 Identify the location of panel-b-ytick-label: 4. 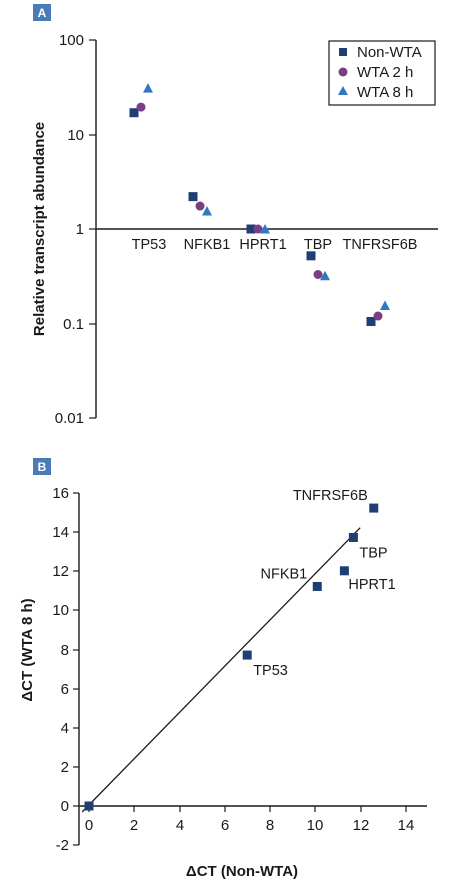
(65, 728).